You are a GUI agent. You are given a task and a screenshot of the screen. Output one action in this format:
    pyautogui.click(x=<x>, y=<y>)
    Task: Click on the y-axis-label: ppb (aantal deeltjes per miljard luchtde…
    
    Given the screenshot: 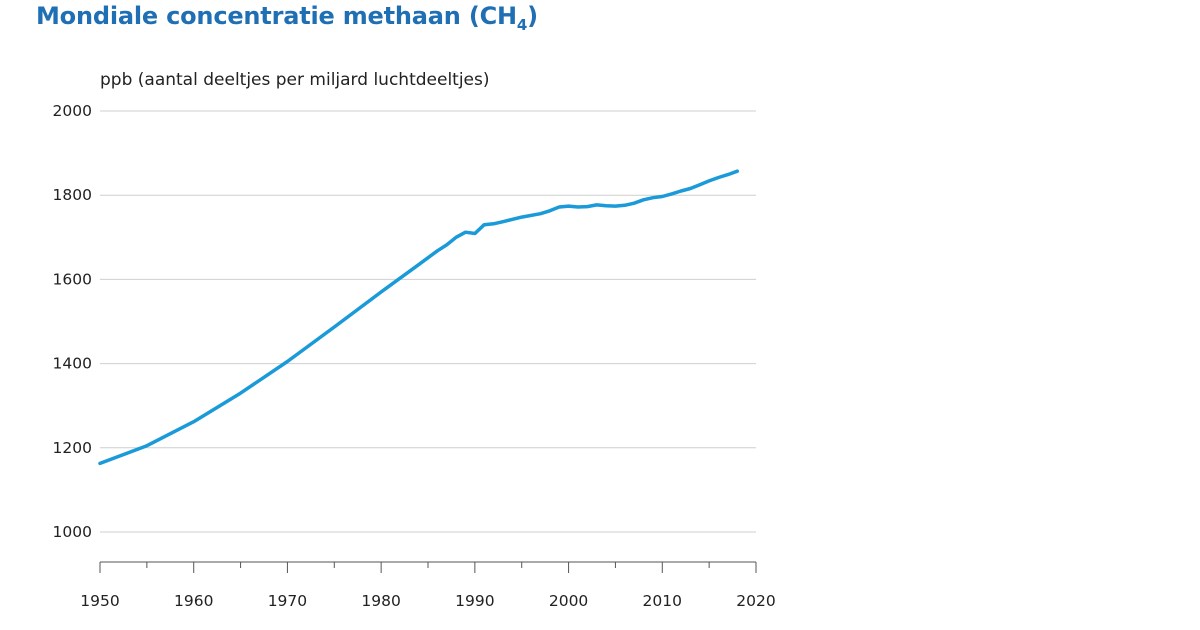 What is the action you would take?
    pyautogui.click(x=295, y=80)
    